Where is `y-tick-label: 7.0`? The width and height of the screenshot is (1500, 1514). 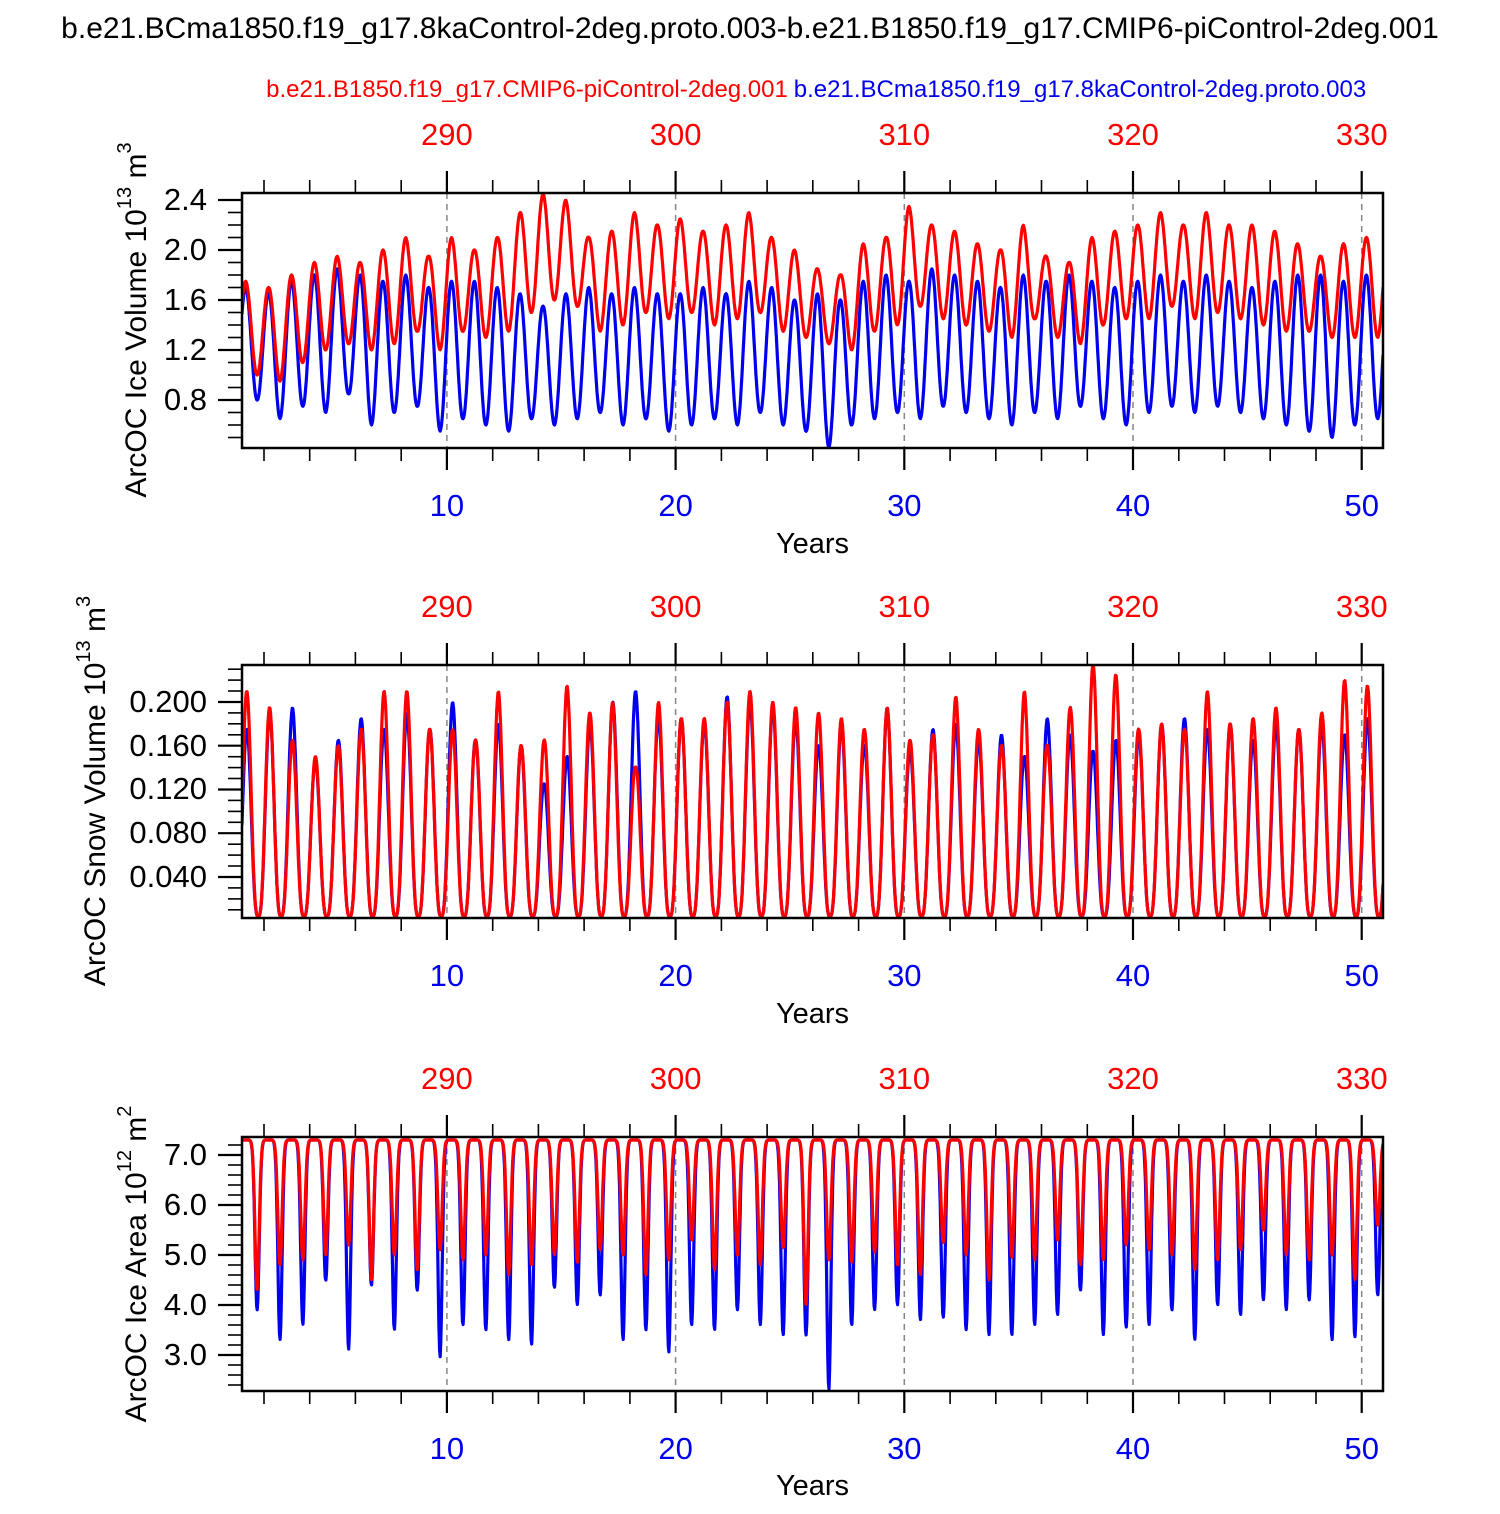
y-tick-label: 7.0 is located at coordinates (185, 1154).